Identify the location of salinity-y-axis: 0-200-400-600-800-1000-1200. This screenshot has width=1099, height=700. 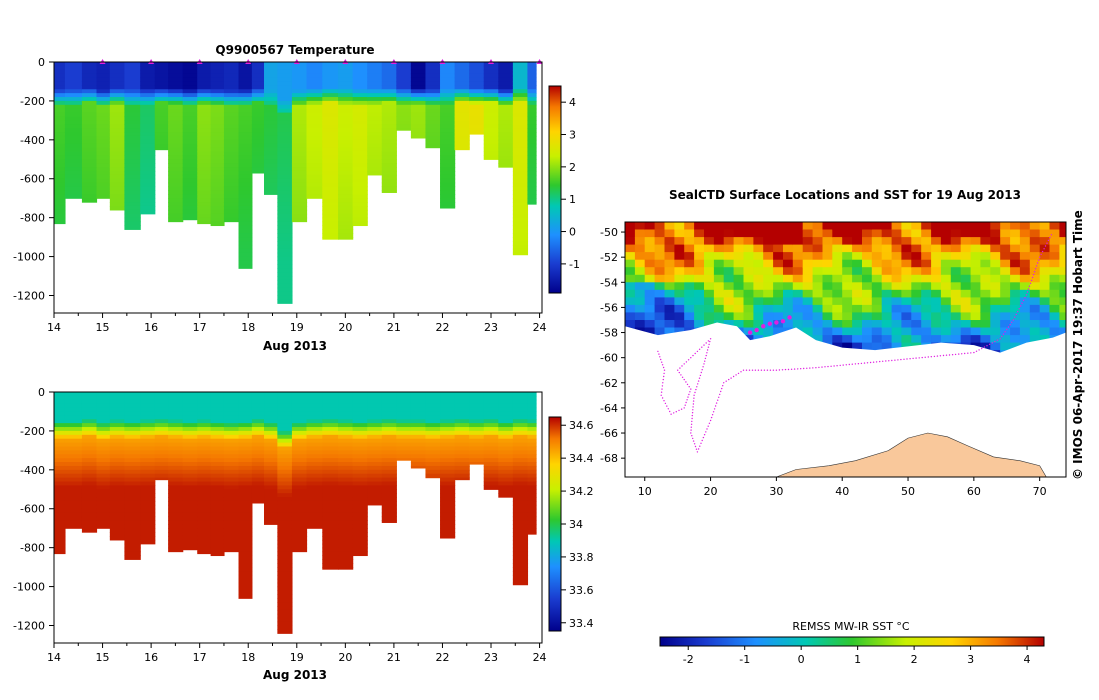
(33, 509).